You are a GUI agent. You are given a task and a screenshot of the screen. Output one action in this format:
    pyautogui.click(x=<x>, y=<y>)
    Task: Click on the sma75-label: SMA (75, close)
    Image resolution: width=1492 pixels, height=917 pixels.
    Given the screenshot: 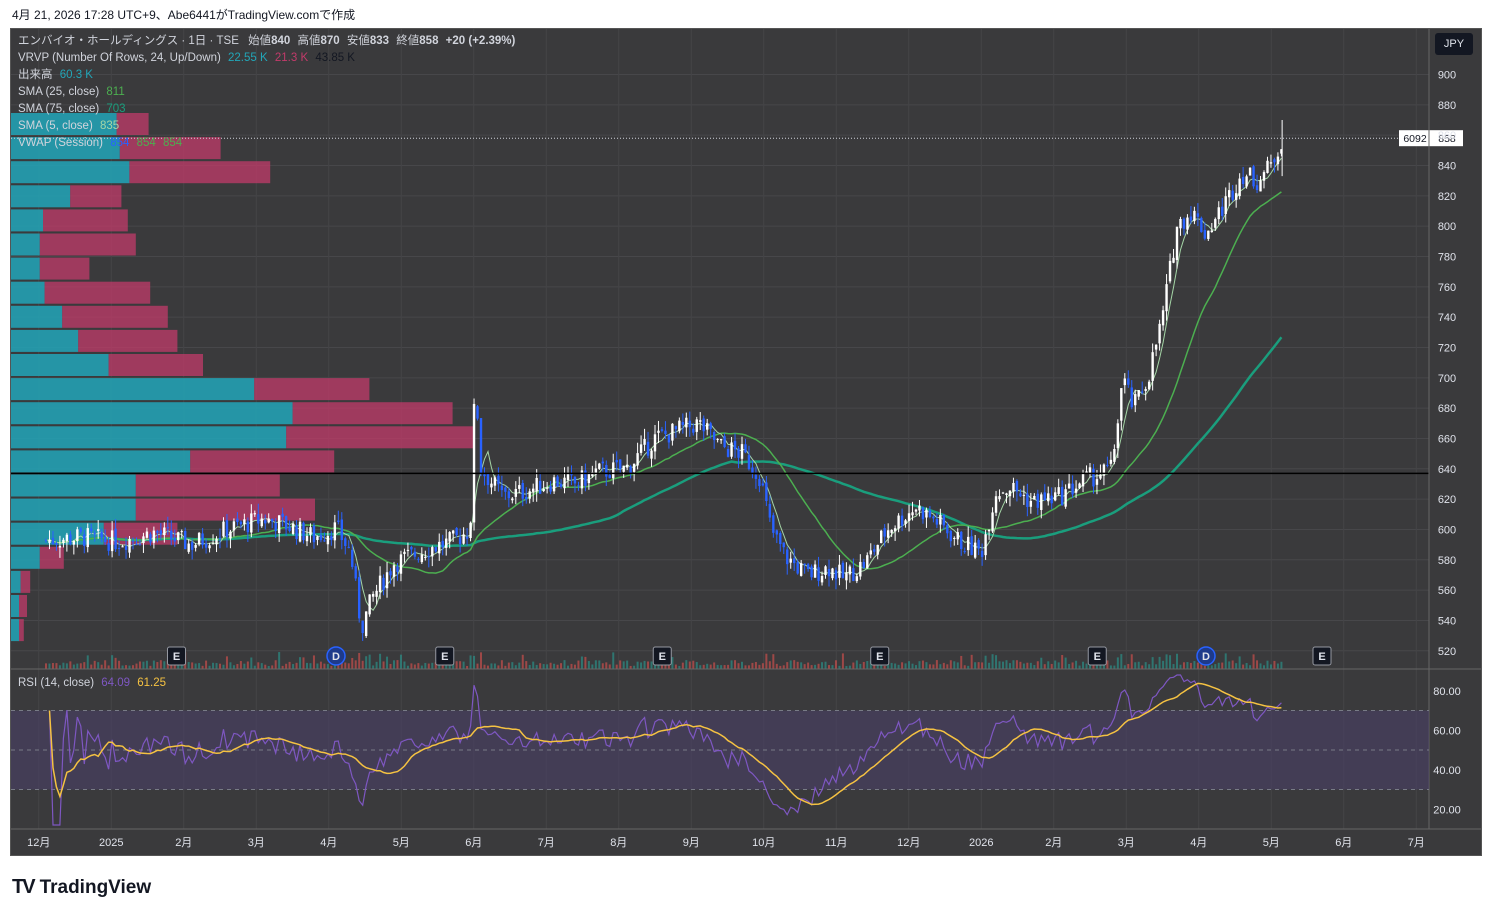 What is the action you would take?
    pyautogui.click(x=59, y=109)
    